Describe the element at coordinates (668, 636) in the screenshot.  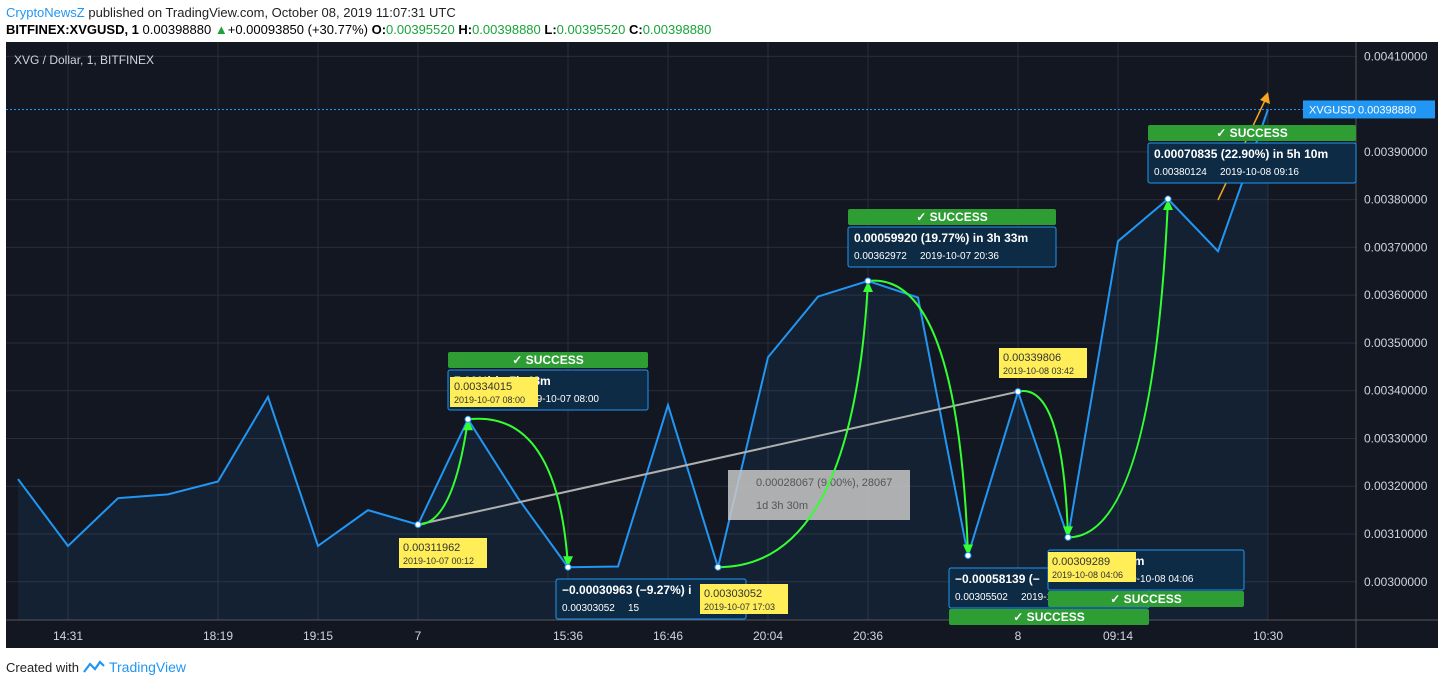
I see `x-tick-label: 16:46` at that location.